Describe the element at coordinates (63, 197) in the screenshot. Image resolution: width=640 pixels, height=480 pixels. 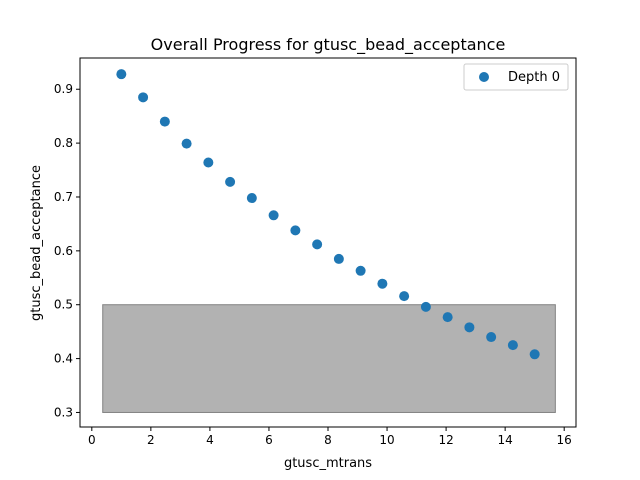
I see `y-tick-label: 0.7` at that location.